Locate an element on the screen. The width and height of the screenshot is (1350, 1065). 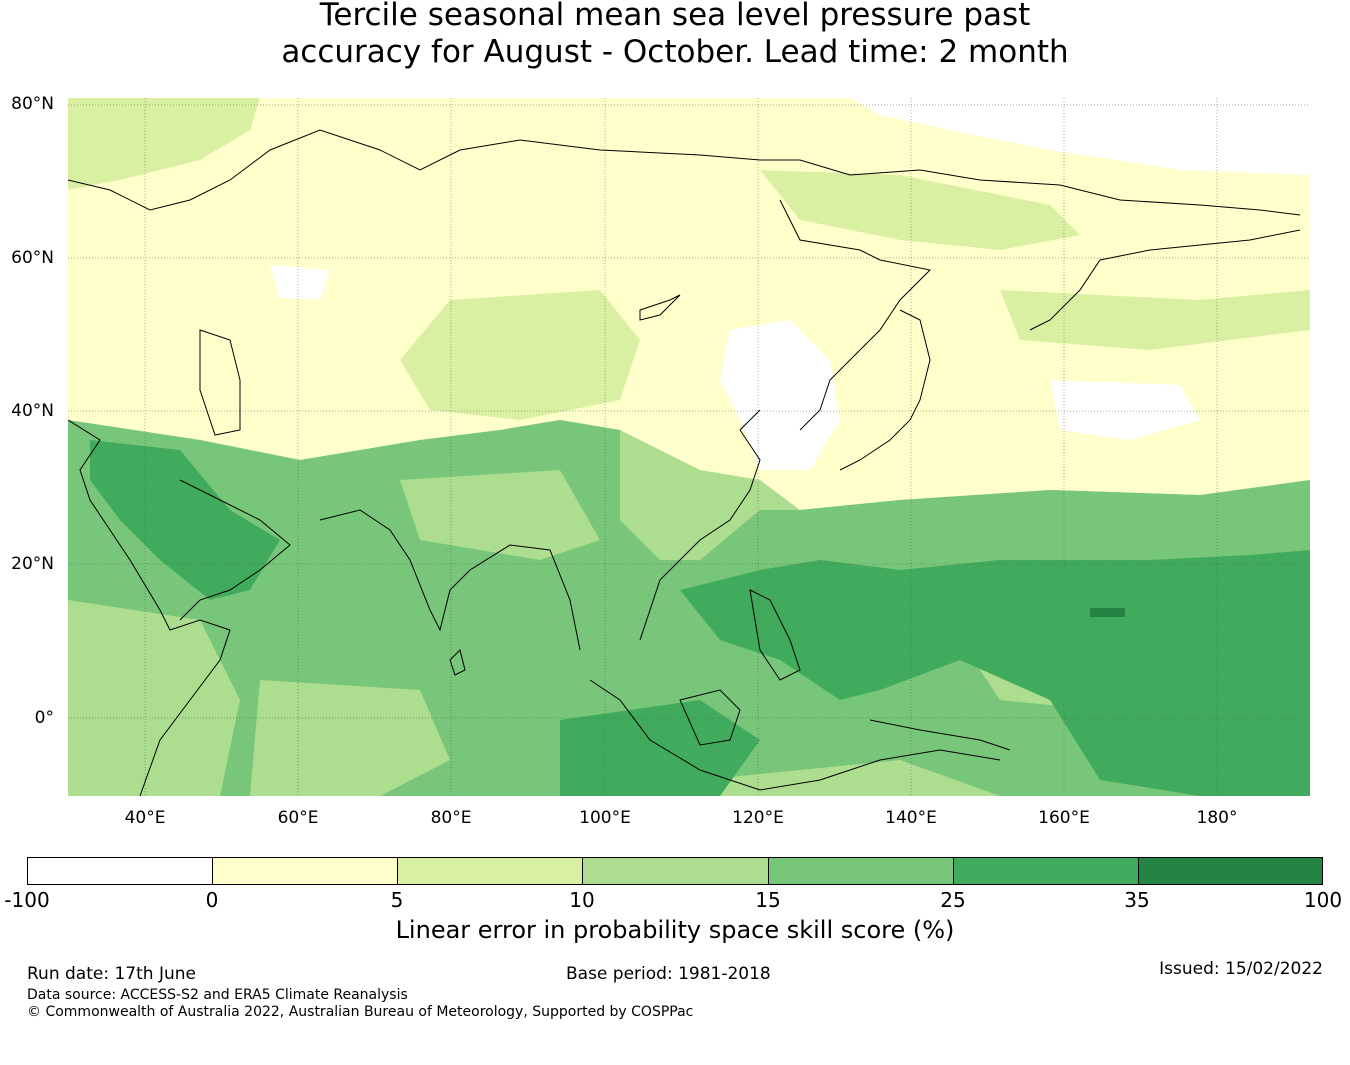
lat-label-60n: 60°N is located at coordinates (32, 258).